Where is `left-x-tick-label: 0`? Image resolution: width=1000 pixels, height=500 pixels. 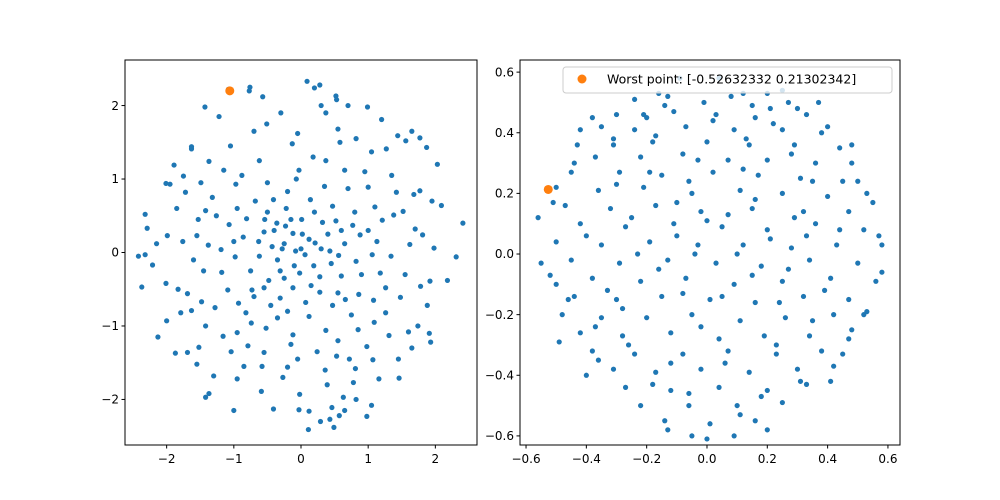 left-x-tick-label: 0 is located at coordinates (301, 459).